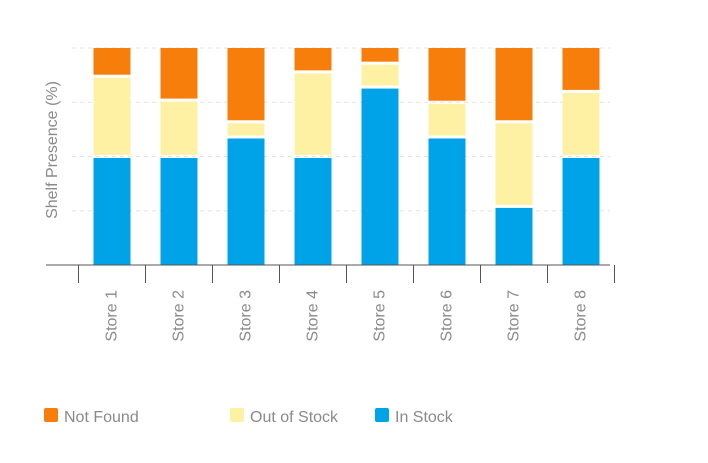 The width and height of the screenshot is (708, 463). I want to click on x-tick-label: Store 2, so click(179, 316).